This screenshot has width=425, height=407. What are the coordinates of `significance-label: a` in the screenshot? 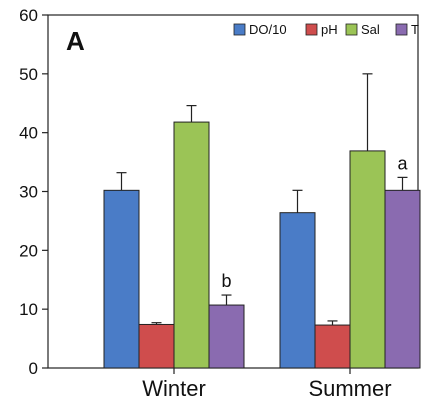 It's located at (402, 163).